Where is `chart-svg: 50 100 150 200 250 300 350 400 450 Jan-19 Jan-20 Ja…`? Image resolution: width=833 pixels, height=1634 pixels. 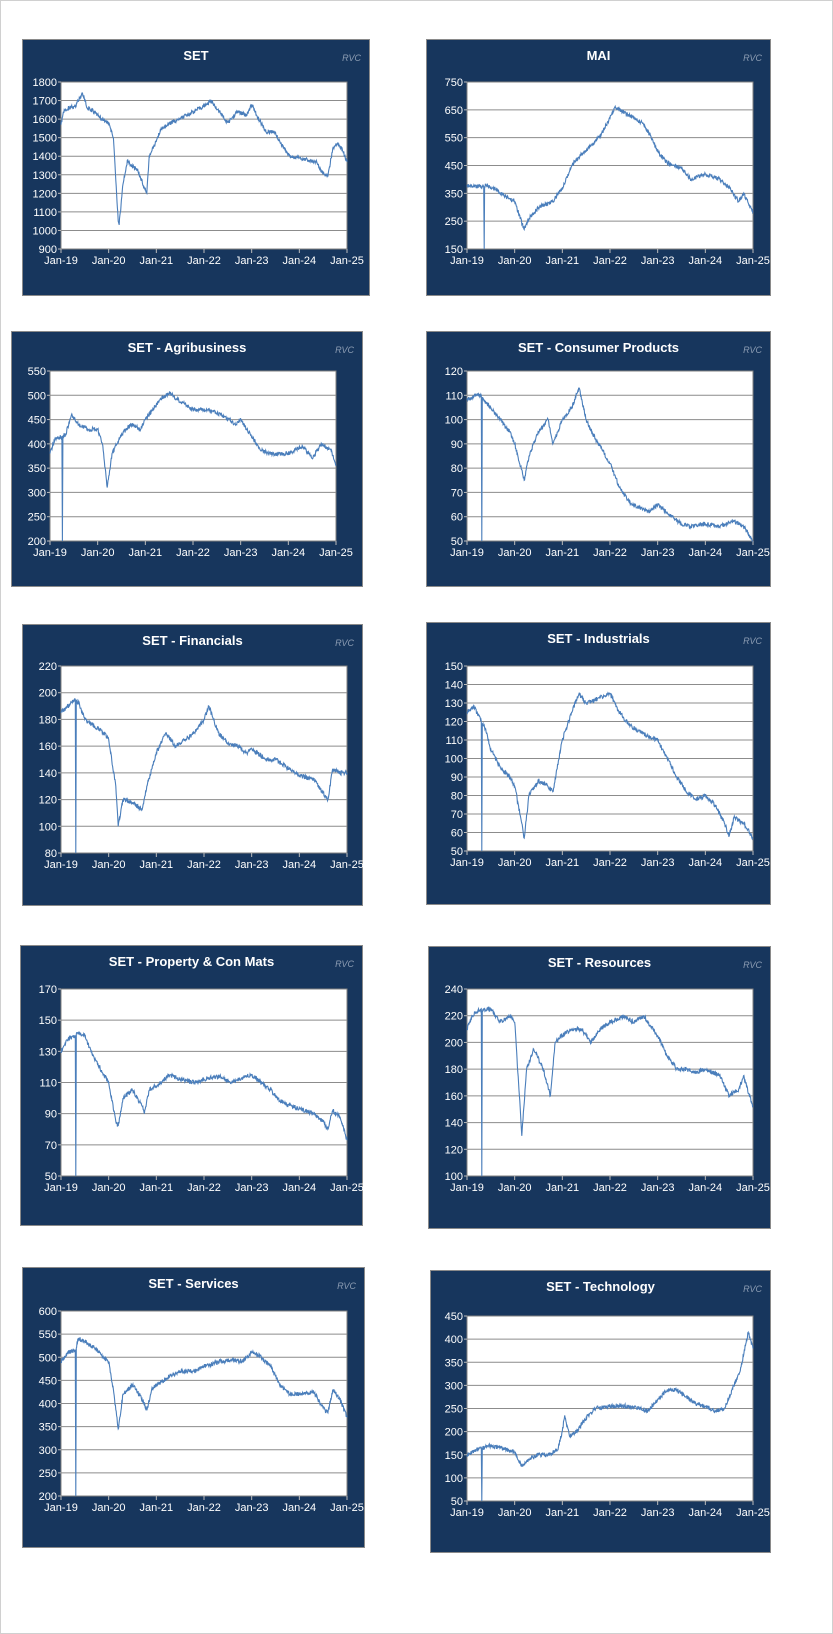
chart-svg: 50 100 150 200 250 300 350 400 450 Jan-19 Jan-20 Ja… is located at coordinates (607, 1415).